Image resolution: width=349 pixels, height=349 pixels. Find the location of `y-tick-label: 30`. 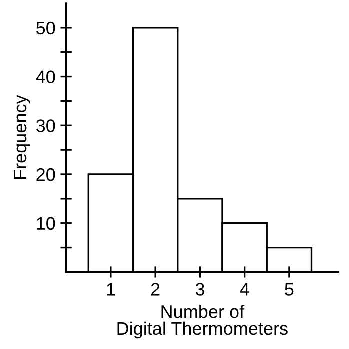

y-tick-label: 30 is located at coordinates (46, 126).